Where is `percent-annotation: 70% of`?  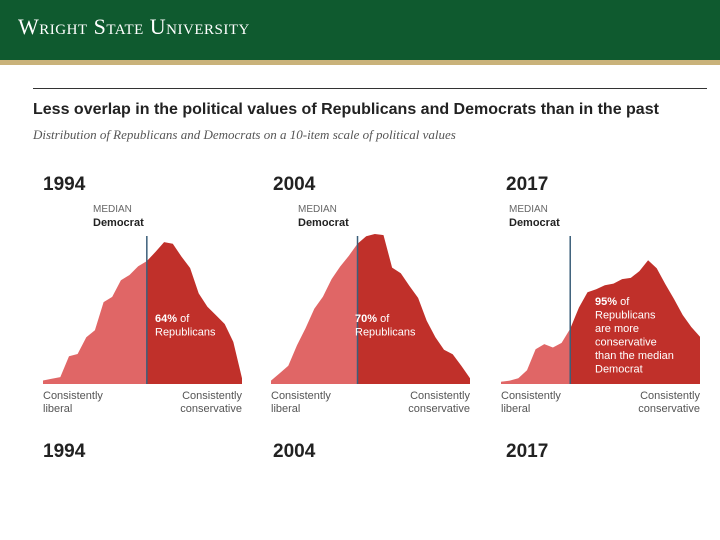 percent-annotation: 70% of is located at coordinates (372, 319).